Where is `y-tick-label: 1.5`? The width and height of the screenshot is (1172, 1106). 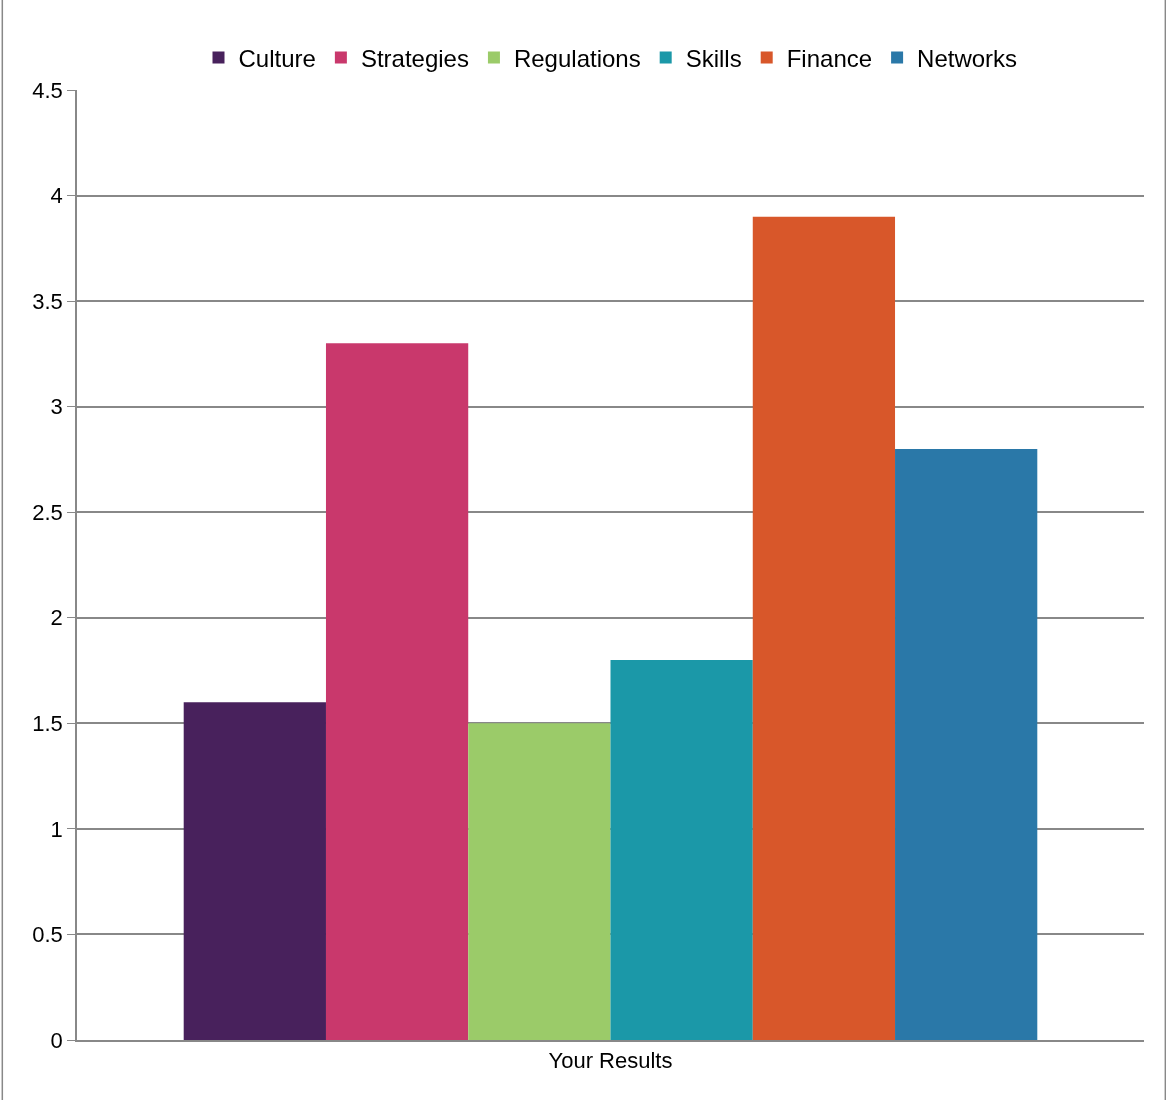
y-tick-label: 1.5 is located at coordinates (47, 724).